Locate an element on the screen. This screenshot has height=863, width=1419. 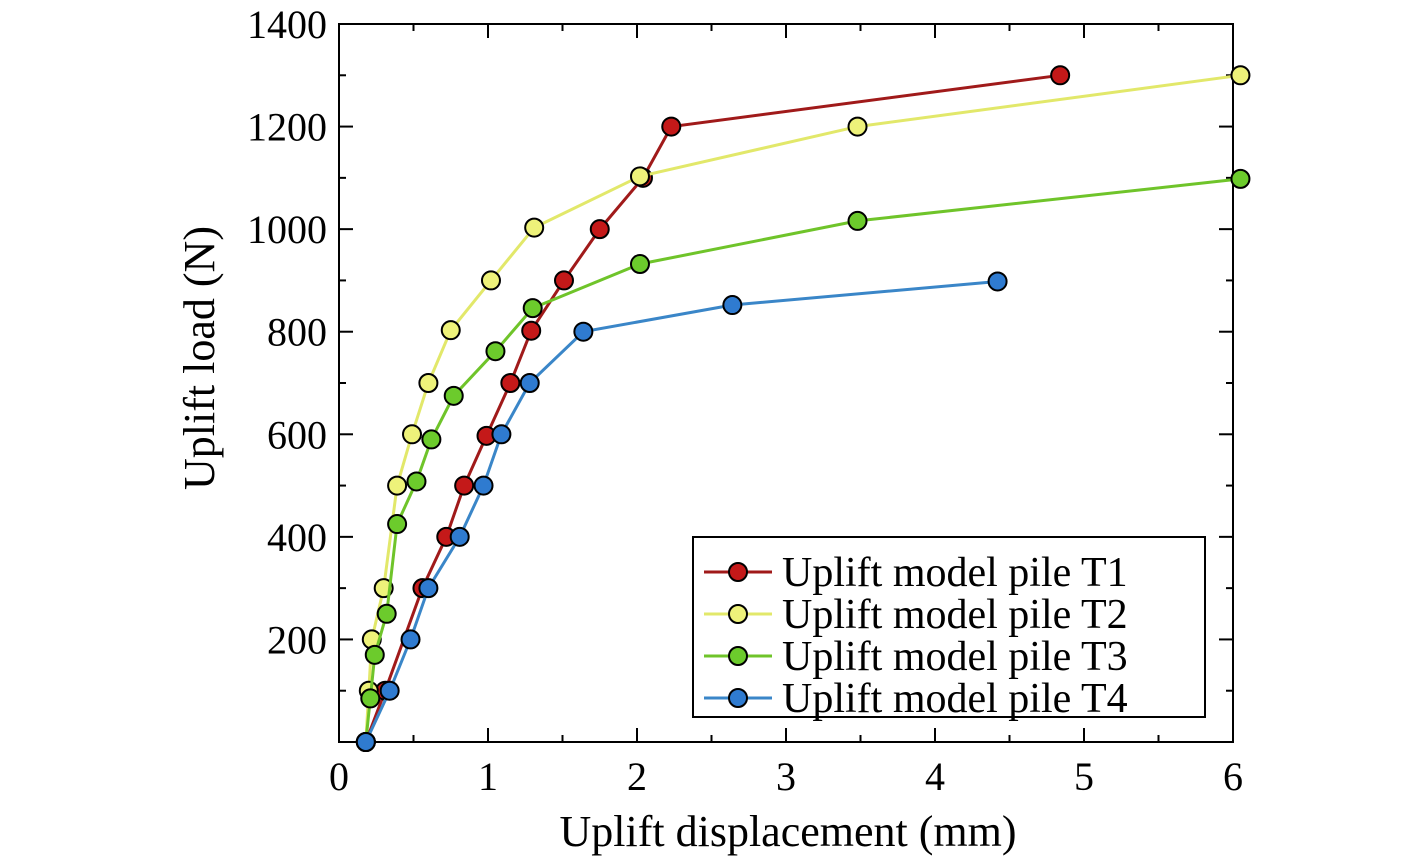
legend-label: Uplift model pile T3 is located at coordinates (955, 657).